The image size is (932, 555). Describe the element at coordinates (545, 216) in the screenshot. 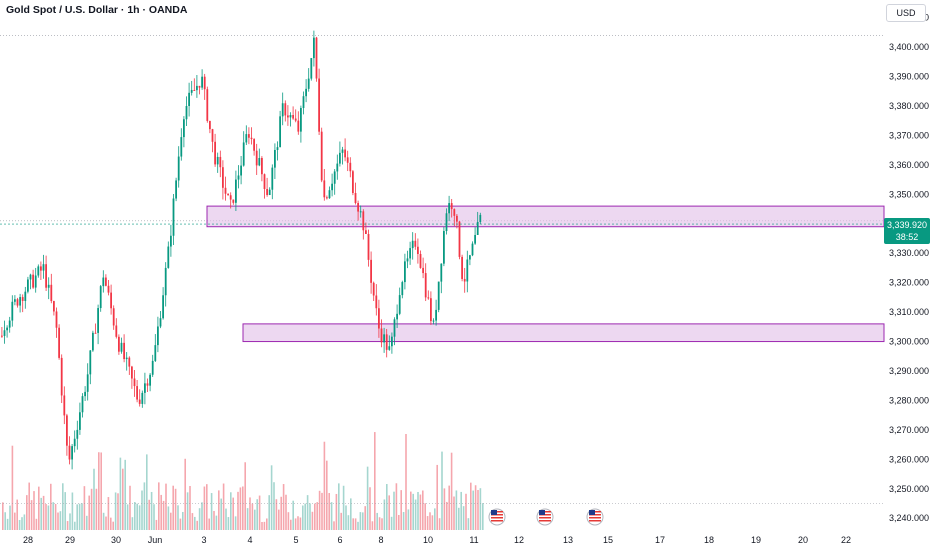

I see `resistance-zone` at that location.